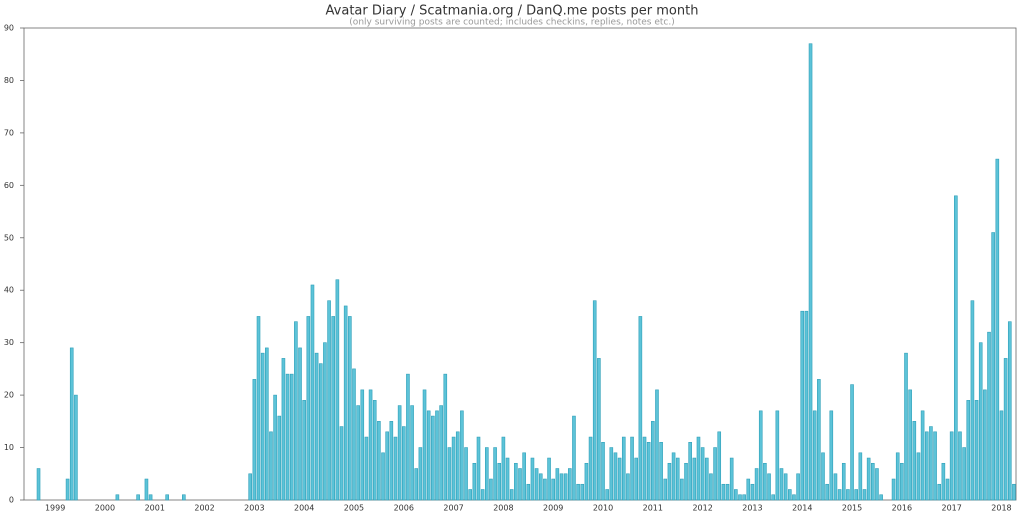 The height and width of the screenshot is (514, 1024). What do you see at coordinates (653, 508) in the screenshot?
I see `x-tick-label: 2011` at bounding box center [653, 508].